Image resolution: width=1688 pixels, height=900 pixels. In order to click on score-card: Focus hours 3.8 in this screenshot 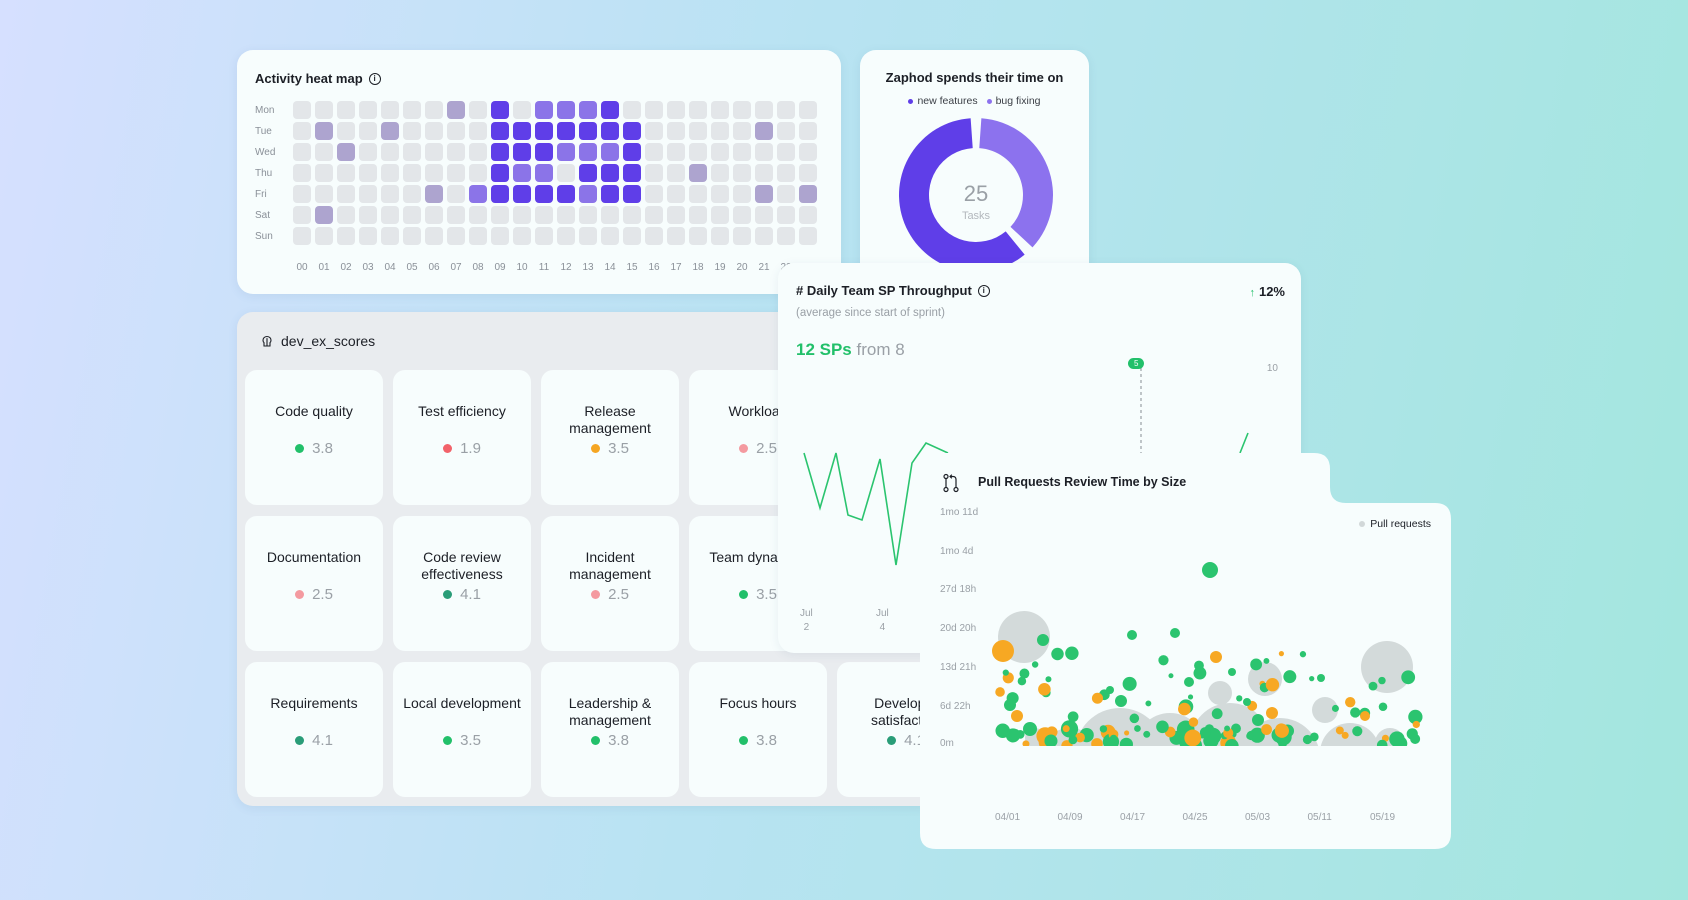, I will do `click(758, 729)`.